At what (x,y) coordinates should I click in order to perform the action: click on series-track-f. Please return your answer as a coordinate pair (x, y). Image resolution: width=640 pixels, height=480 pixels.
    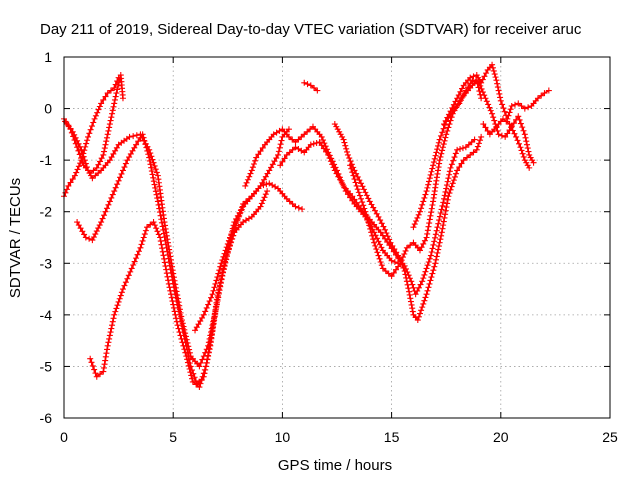
    Looking at the image, I should click on (249, 257).